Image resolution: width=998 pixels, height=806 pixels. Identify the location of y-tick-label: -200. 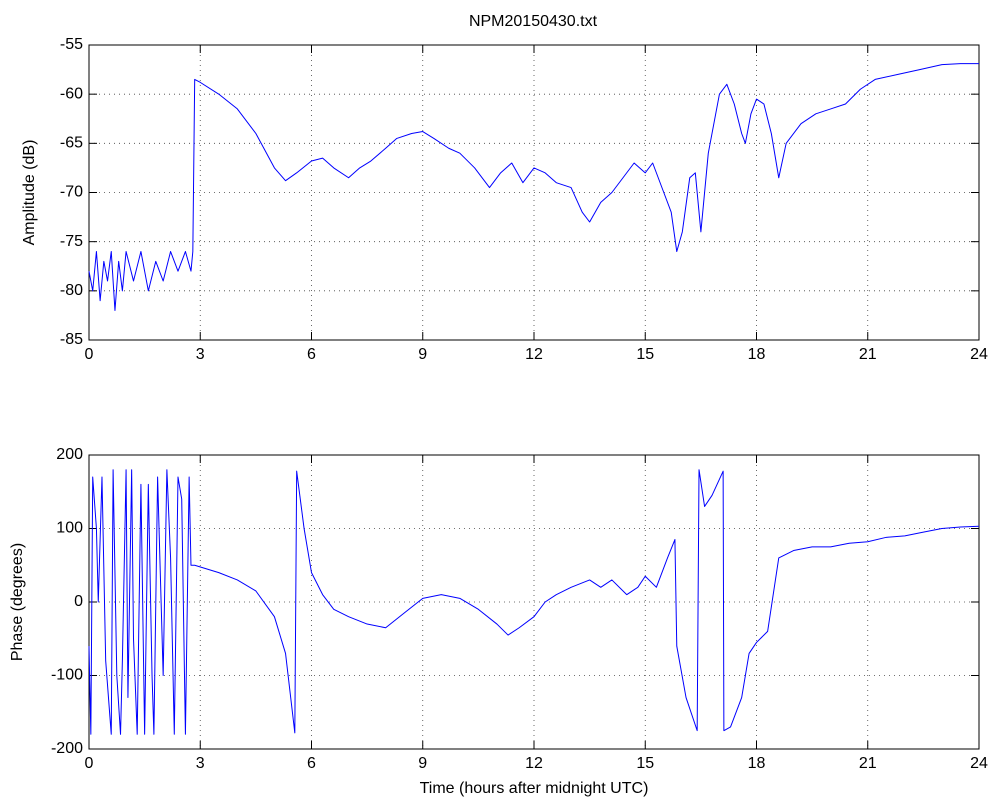
(67, 748).